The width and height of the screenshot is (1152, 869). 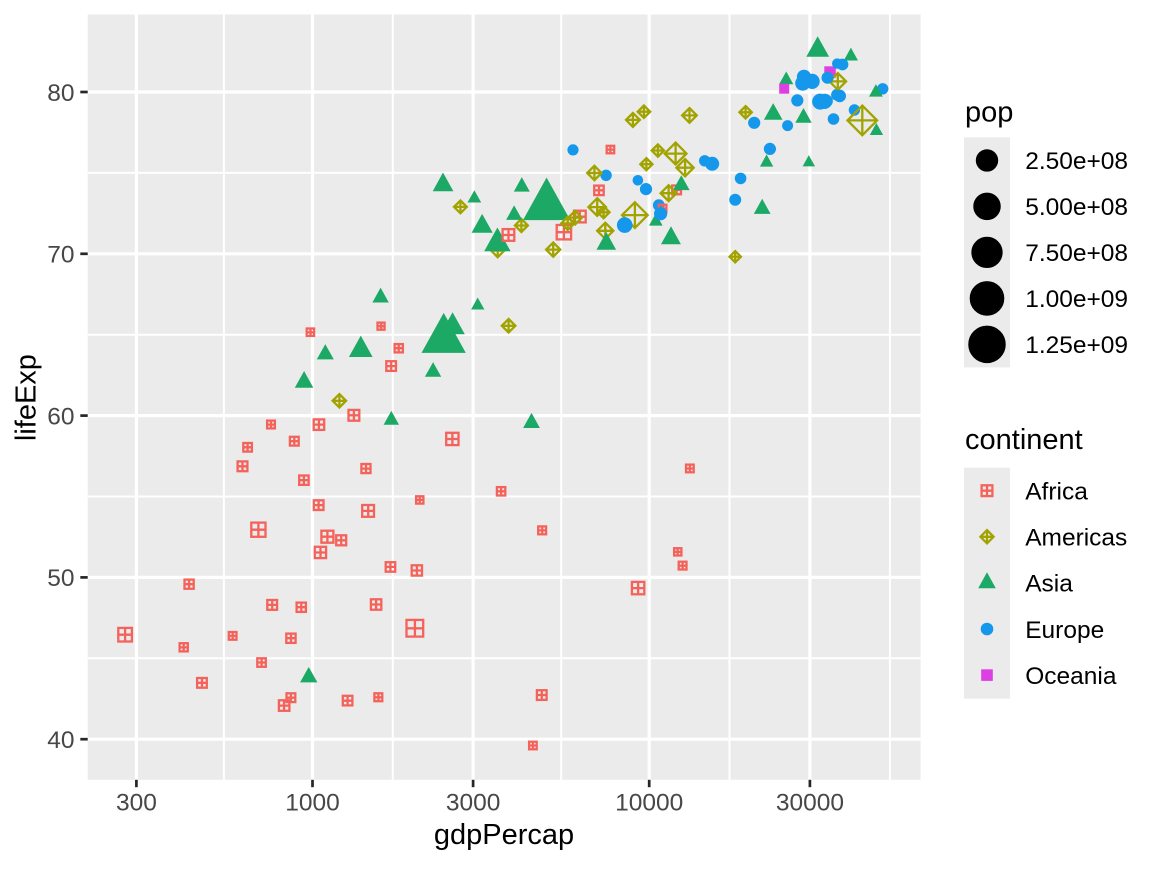 I want to click on svg-text: 70, so click(x=60, y=255).